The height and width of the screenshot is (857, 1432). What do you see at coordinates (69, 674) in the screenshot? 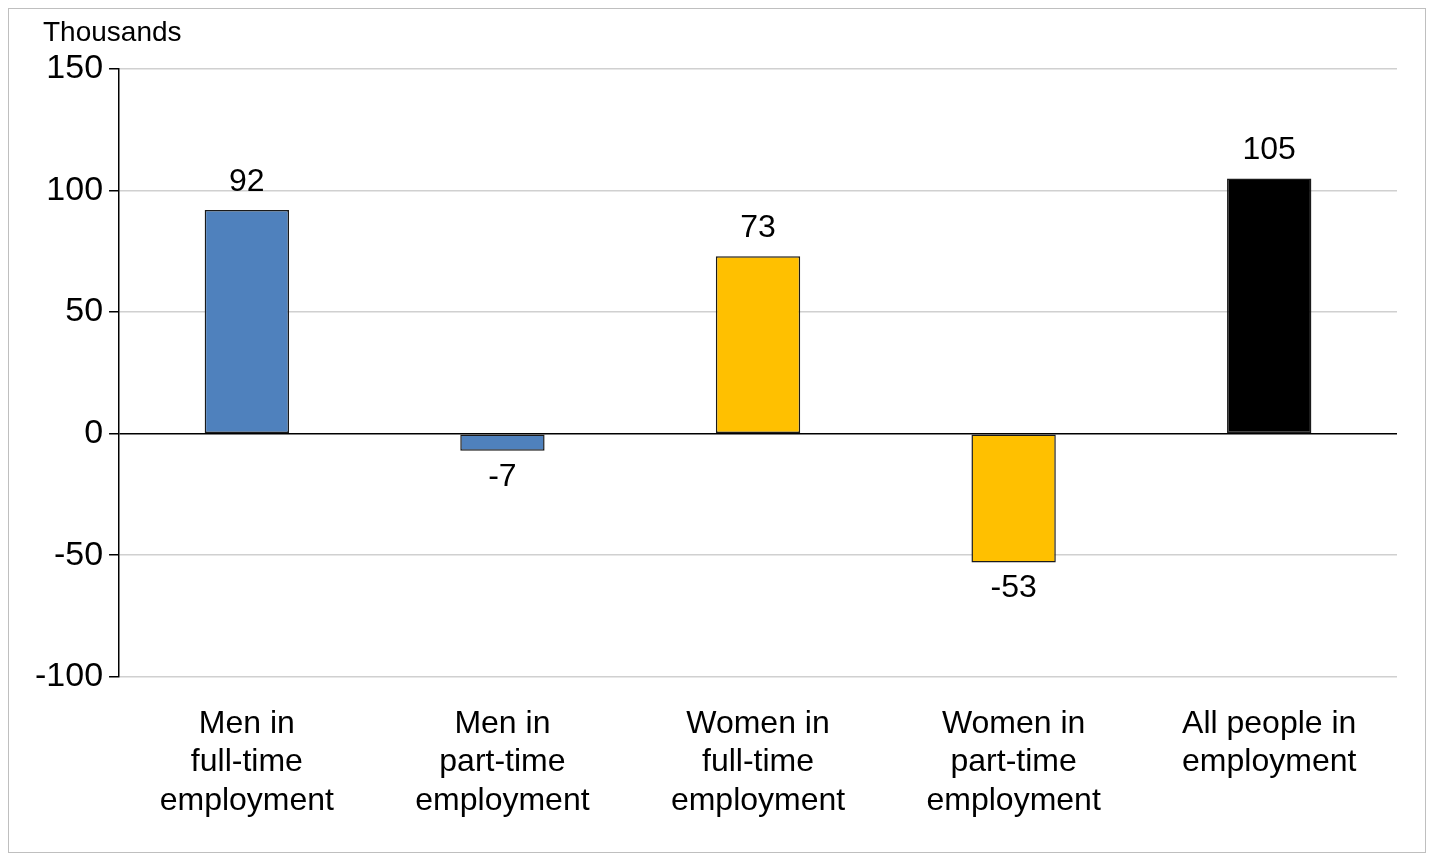
I see `y-tick-label: -100` at bounding box center [69, 674].